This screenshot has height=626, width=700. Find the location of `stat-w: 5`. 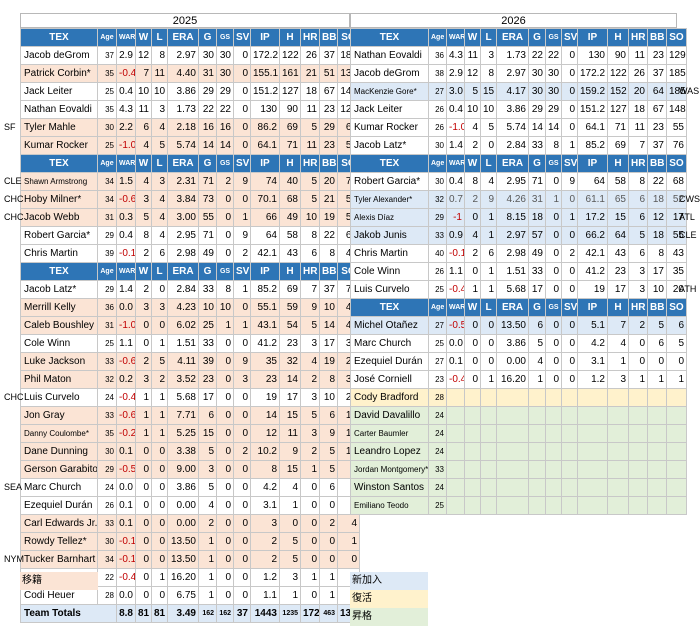

stat-w: 5 is located at coordinates (143, 217).